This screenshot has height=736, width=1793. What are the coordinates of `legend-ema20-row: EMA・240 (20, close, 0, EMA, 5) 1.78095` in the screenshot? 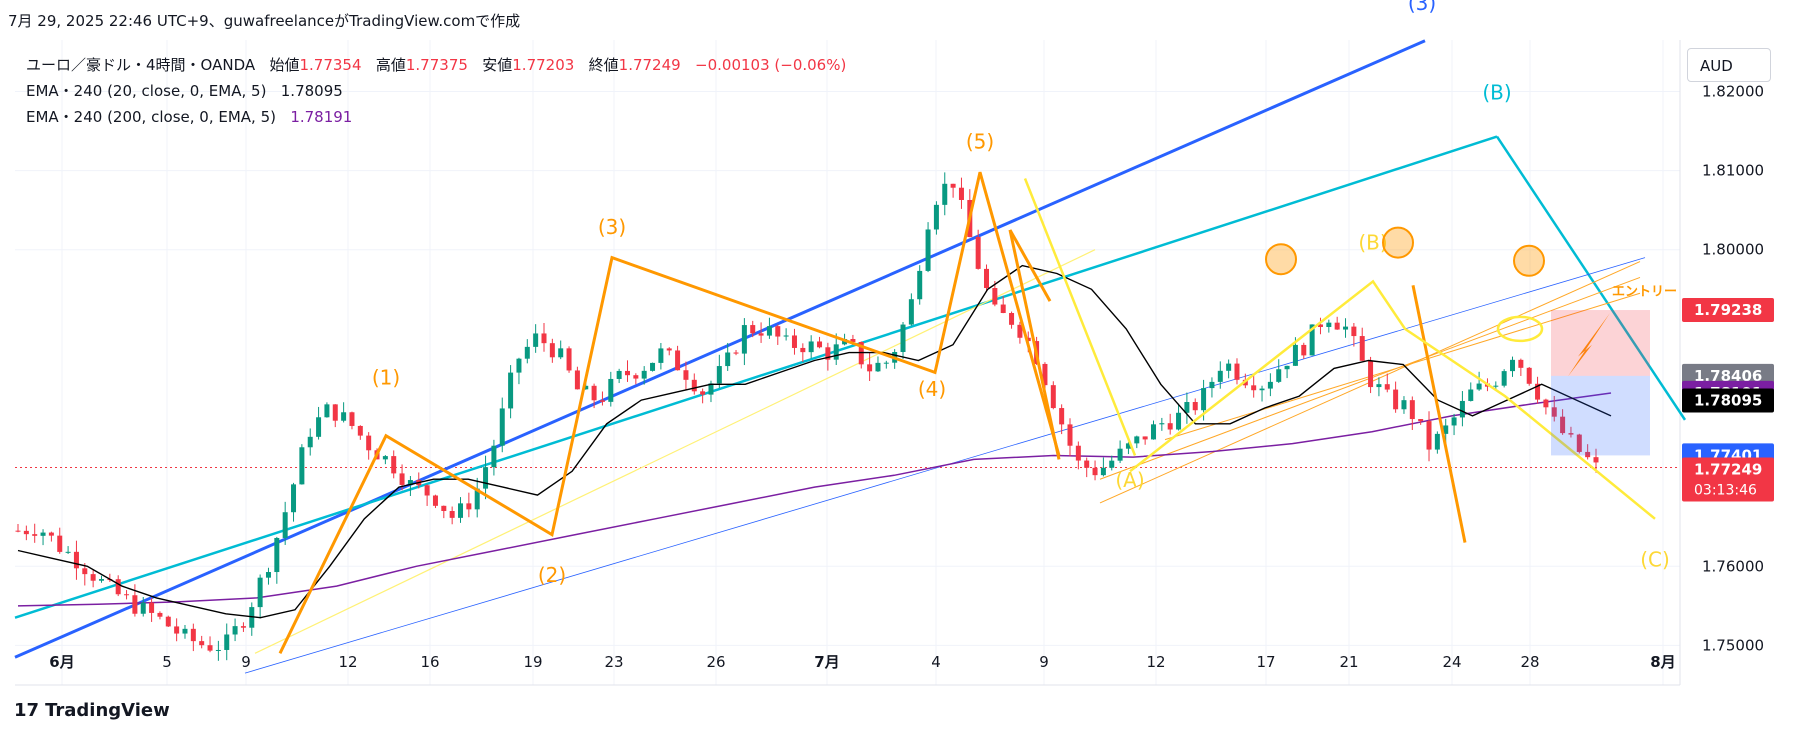 It's located at (436, 91).